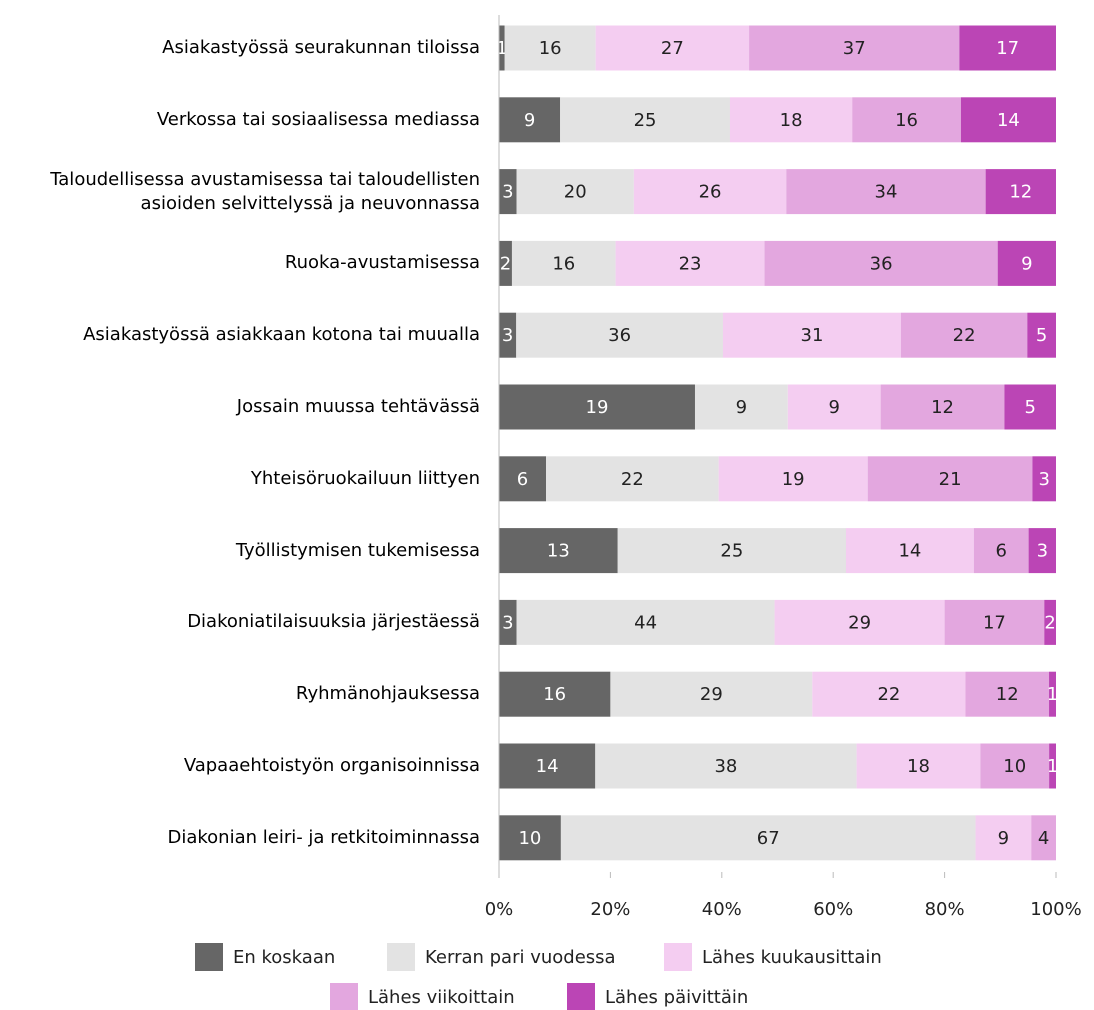 The image size is (1094, 1010). Describe the element at coordinates (323, 837) in the screenshot. I see `y-tick-label: Diakonian leiri- ja retkitoiminnassa` at that location.